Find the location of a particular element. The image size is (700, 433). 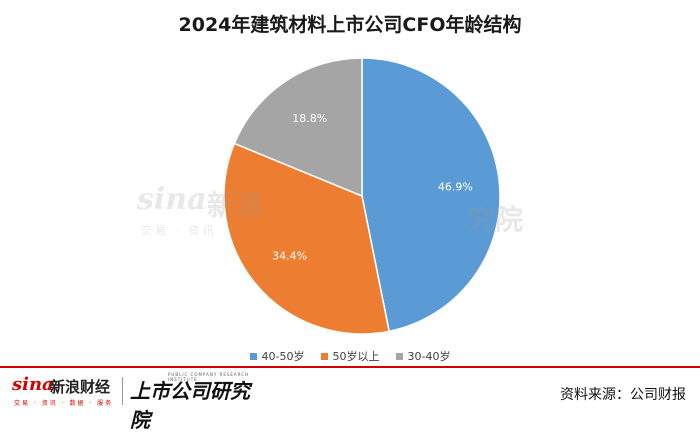

legend-label-2: 30-40岁 is located at coordinates (429, 356).